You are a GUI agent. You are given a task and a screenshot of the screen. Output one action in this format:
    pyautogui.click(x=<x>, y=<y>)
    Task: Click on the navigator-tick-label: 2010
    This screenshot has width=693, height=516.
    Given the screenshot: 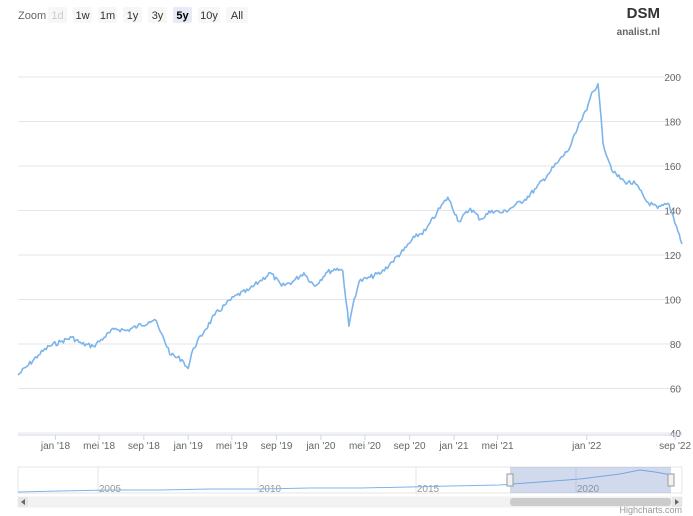 What is the action you would take?
    pyautogui.click(x=270, y=489)
    